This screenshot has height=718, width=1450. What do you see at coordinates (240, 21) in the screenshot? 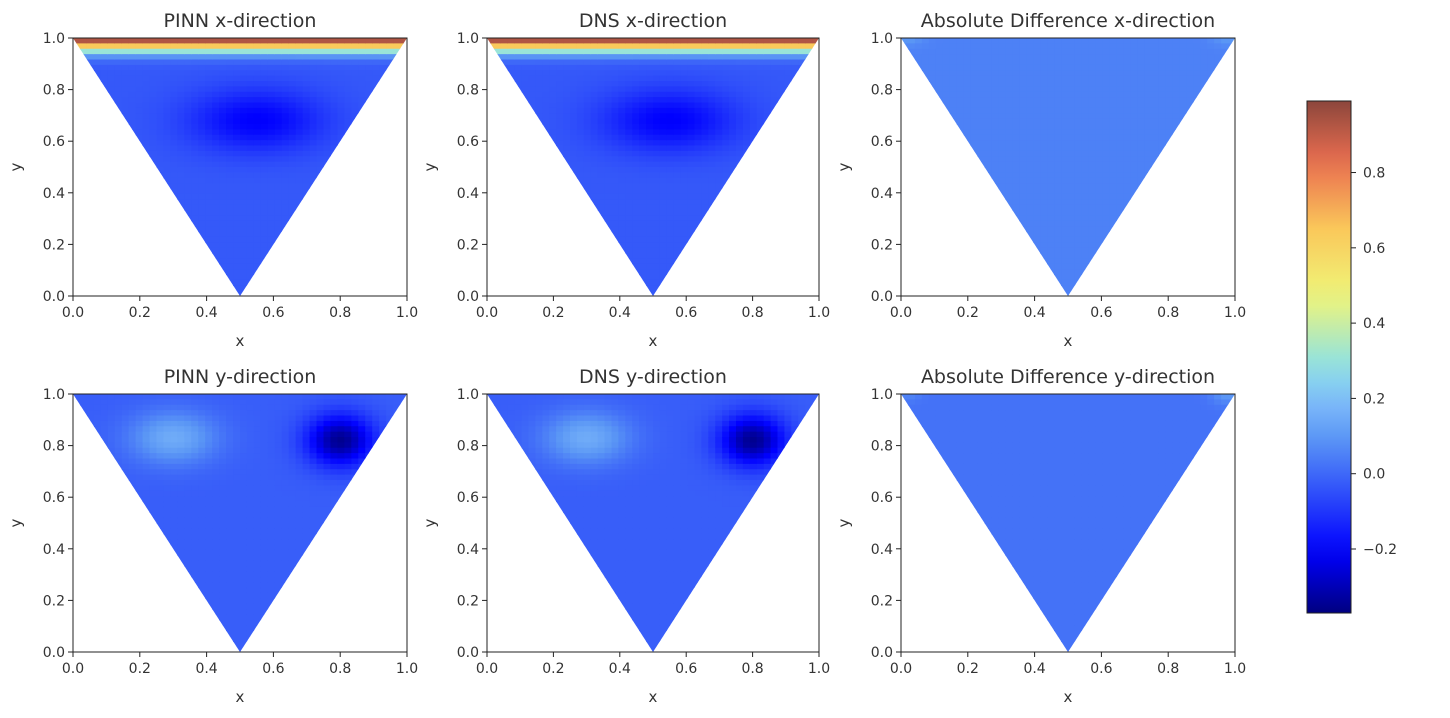
I see `subplot-title: PINN x-direction` at bounding box center [240, 21].